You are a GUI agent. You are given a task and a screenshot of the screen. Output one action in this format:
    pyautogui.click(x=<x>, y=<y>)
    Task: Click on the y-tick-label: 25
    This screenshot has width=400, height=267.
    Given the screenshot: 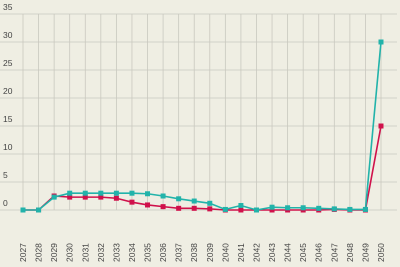 What is the action you would take?
    pyautogui.click(x=8, y=63)
    